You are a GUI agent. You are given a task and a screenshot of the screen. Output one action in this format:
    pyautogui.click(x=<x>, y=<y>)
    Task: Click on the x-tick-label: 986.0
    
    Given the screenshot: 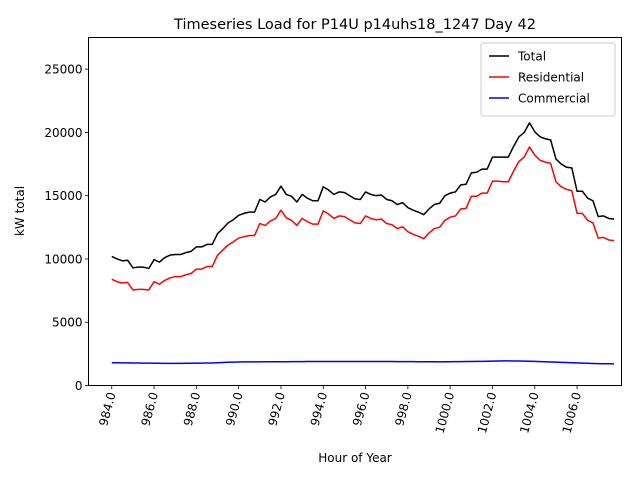 What is the action you would take?
    pyautogui.click(x=150, y=409)
    